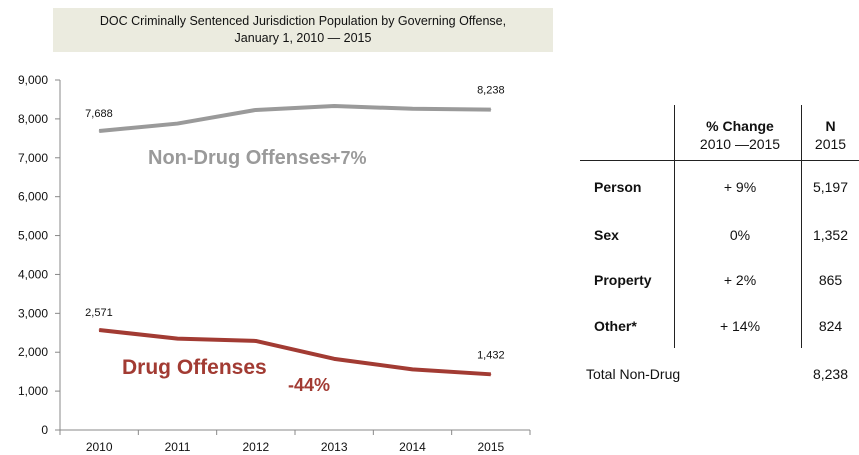  Describe the element at coordinates (491, 355) in the screenshot. I see `end-value-label: 1,432` at that location.